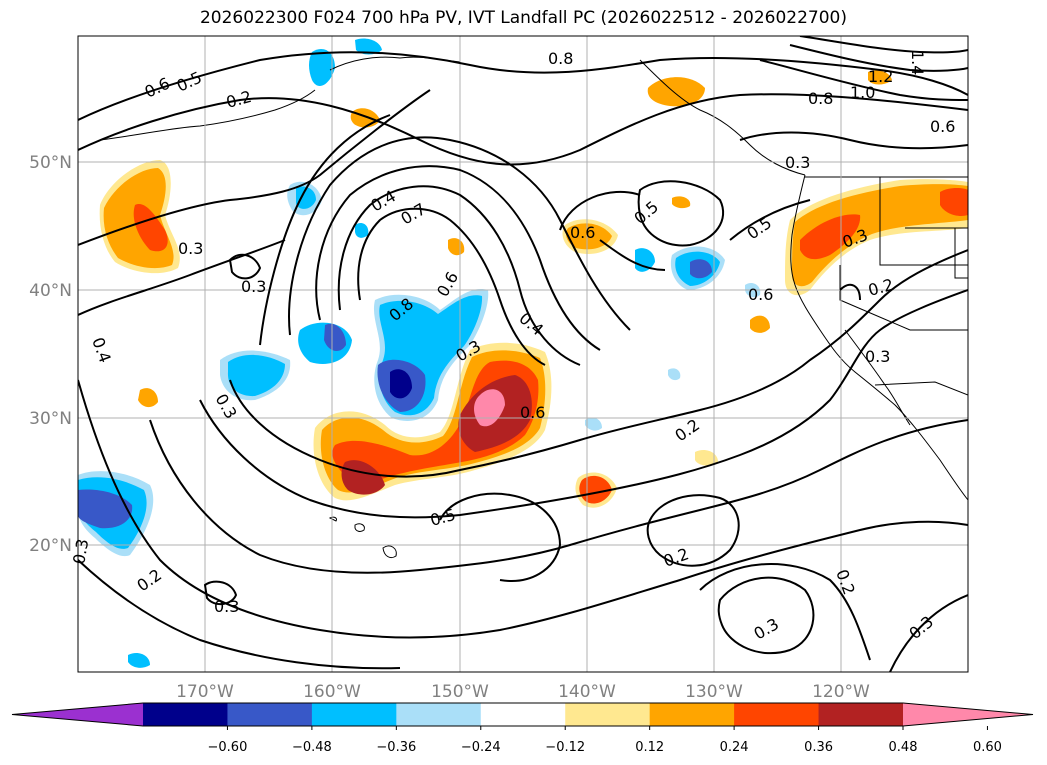  What do you see at coordinates (205, 692) in the screenshot?
I see `lon-tick: 170°W` at bounding box center [205, 692].